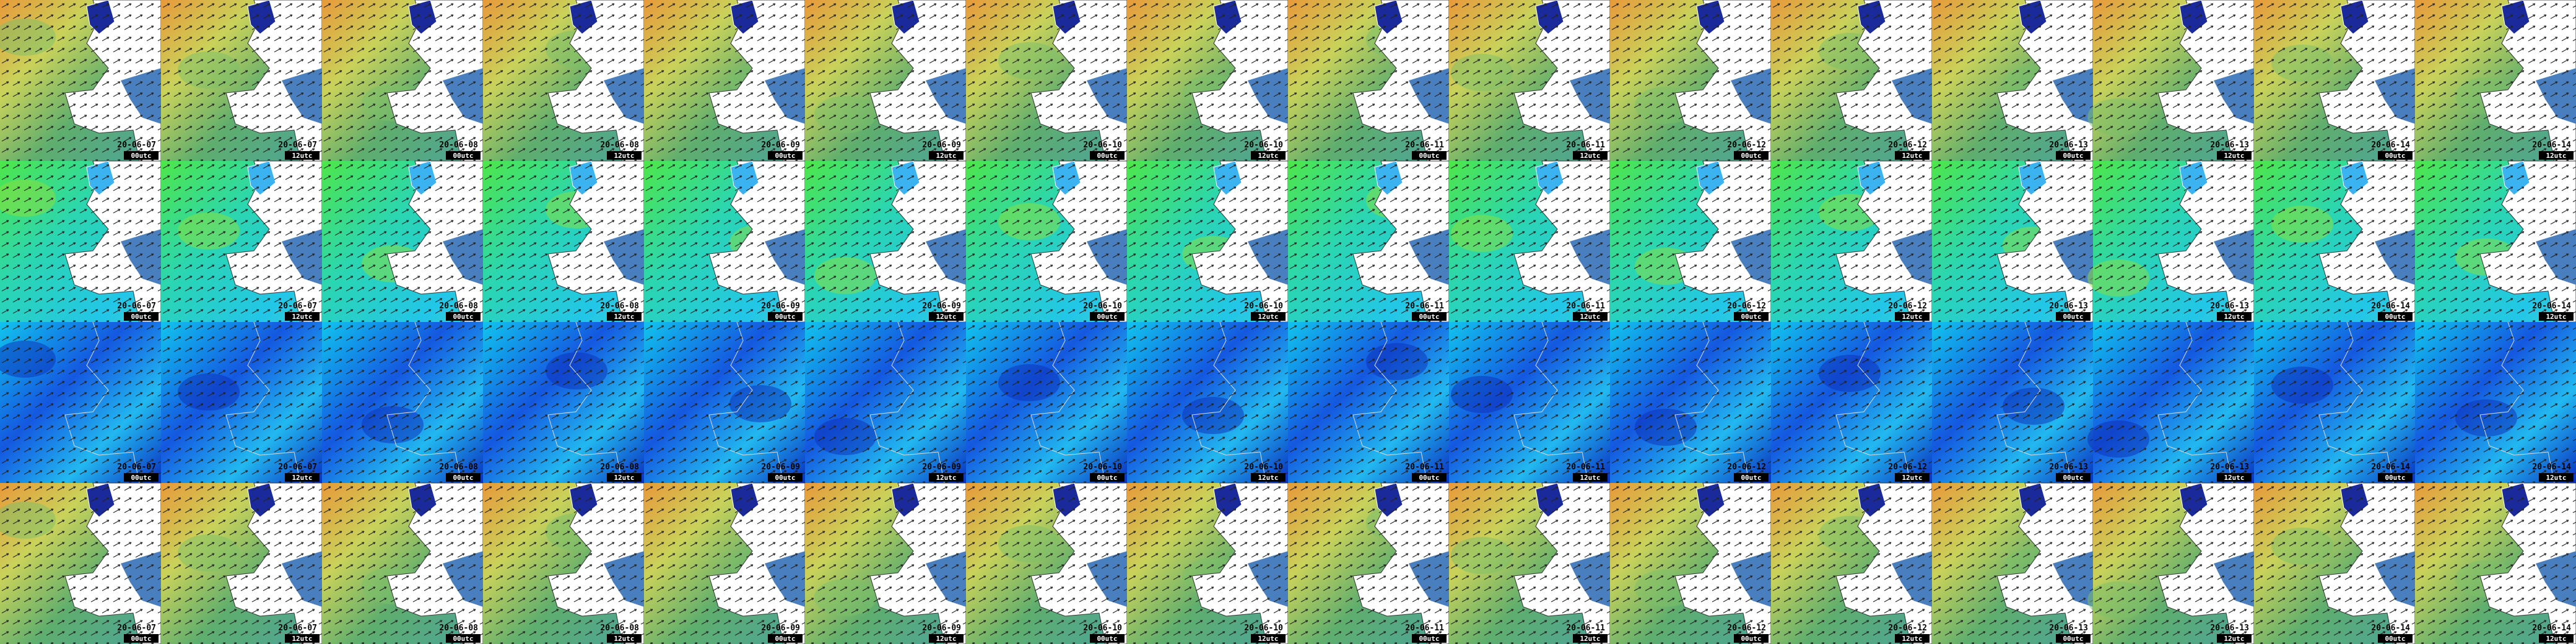 This screenshot has height=644, width=2576. Describe the element at coordinates (1208, 241) in the screenshot. I see `map-tile: 20-06-10 12utc` at that location.